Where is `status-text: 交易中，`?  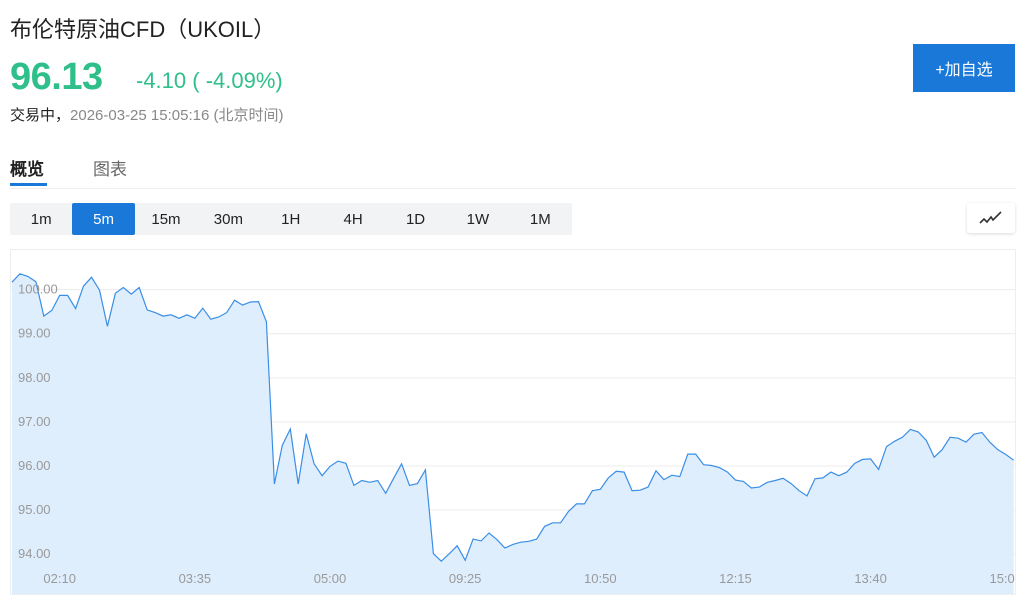
status-text: 交易中， is located at coordinates (40, 115).